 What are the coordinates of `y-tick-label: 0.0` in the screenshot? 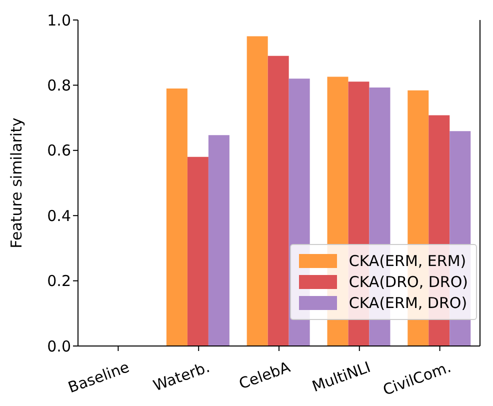 It's located at (59, 346).